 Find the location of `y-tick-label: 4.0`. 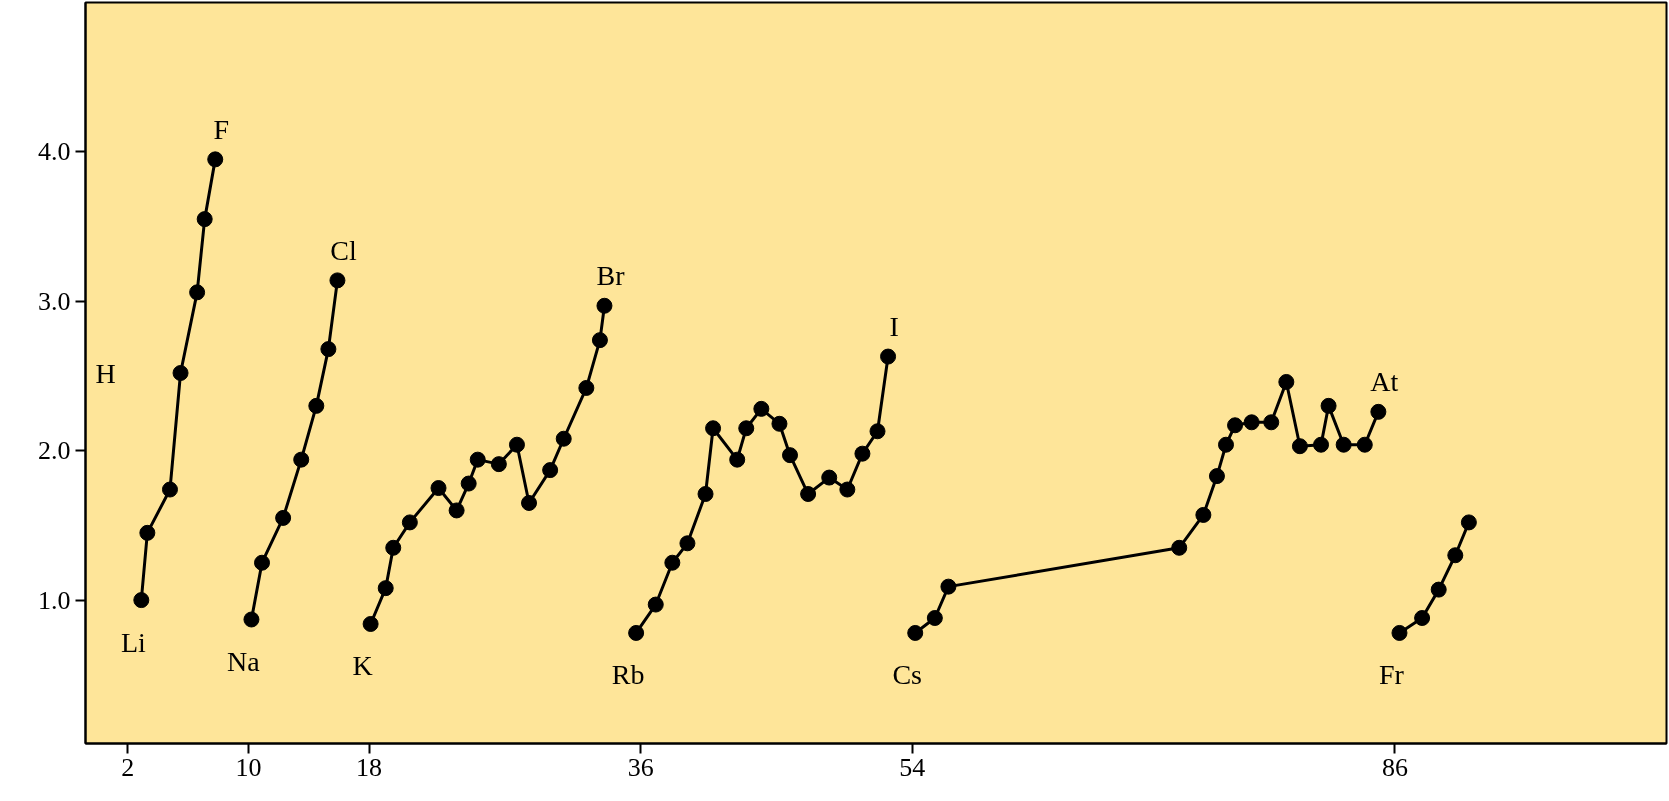

y-tick-label: 4.0 is located at coordinates (54, 152).